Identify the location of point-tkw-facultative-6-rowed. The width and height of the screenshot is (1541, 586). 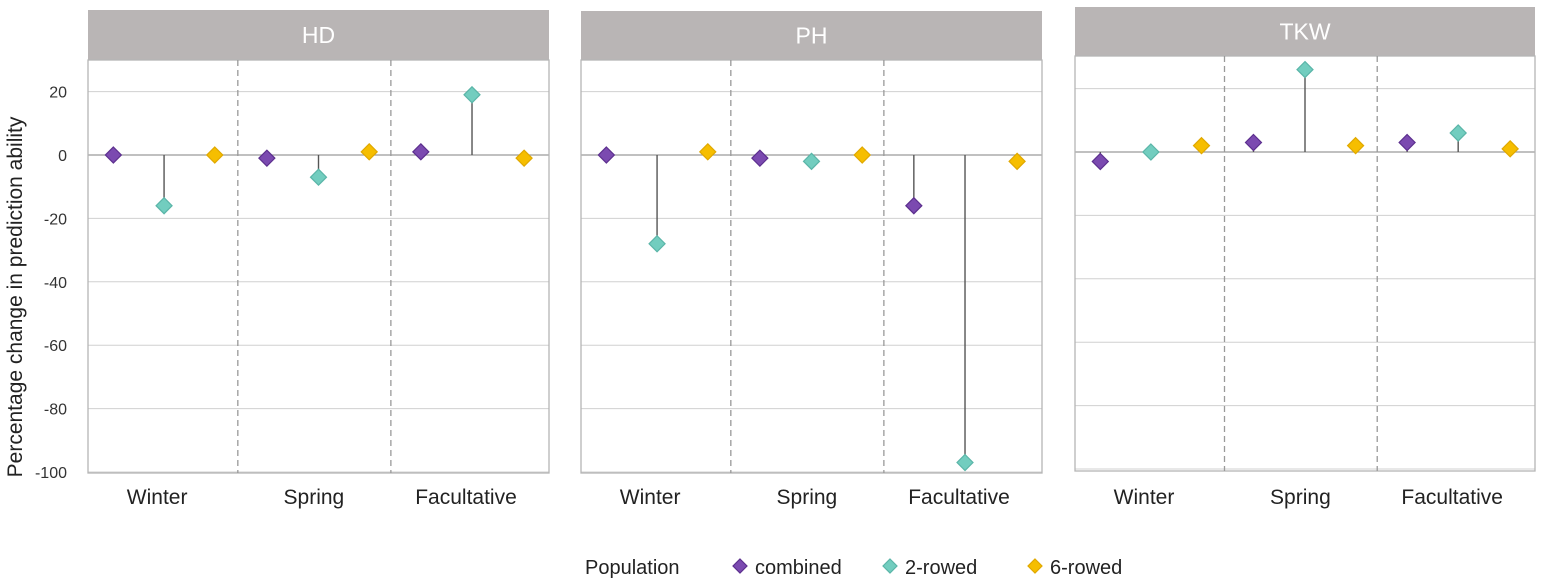
(1510, 148).